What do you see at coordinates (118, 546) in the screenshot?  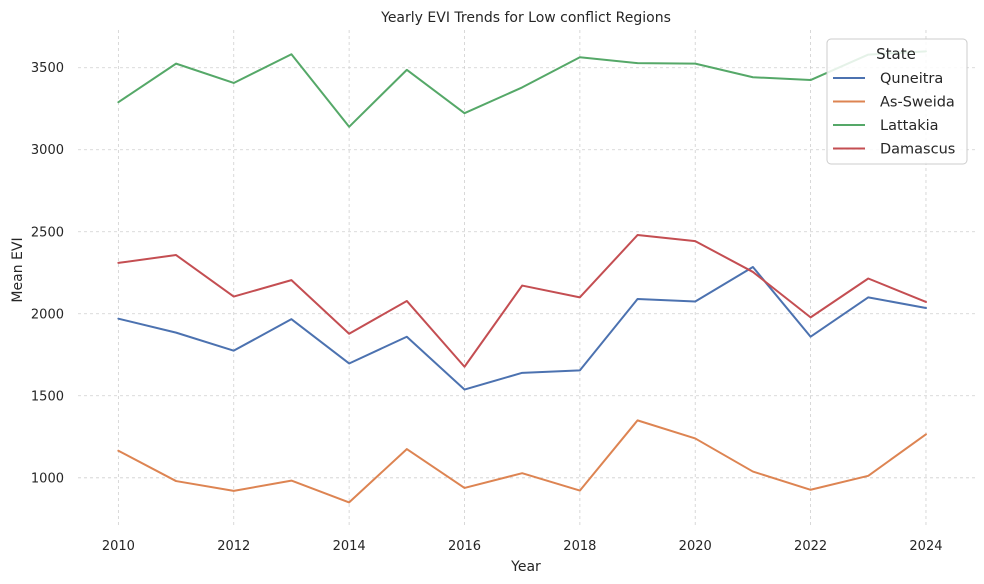 I see `x-tick-label: 2010` at bounding box center [118, 546].